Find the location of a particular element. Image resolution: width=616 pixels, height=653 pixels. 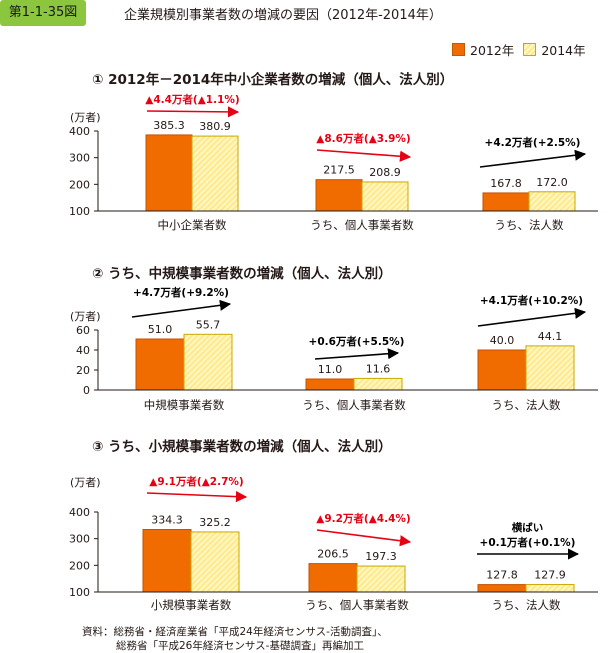

legend-swatch-2014 is located at coordinates (530, 49).